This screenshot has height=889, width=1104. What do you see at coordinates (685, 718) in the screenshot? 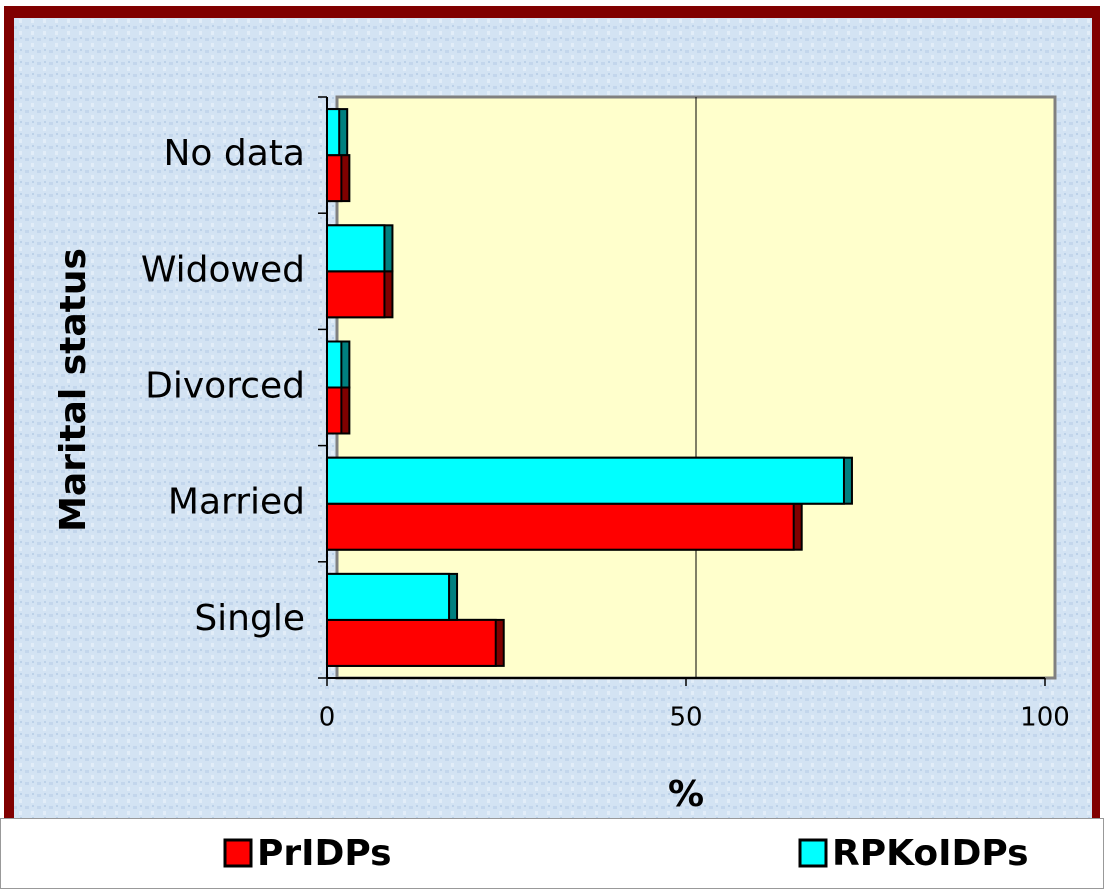
I see `x-tick-label: 50` at bounding box center [685, 718].